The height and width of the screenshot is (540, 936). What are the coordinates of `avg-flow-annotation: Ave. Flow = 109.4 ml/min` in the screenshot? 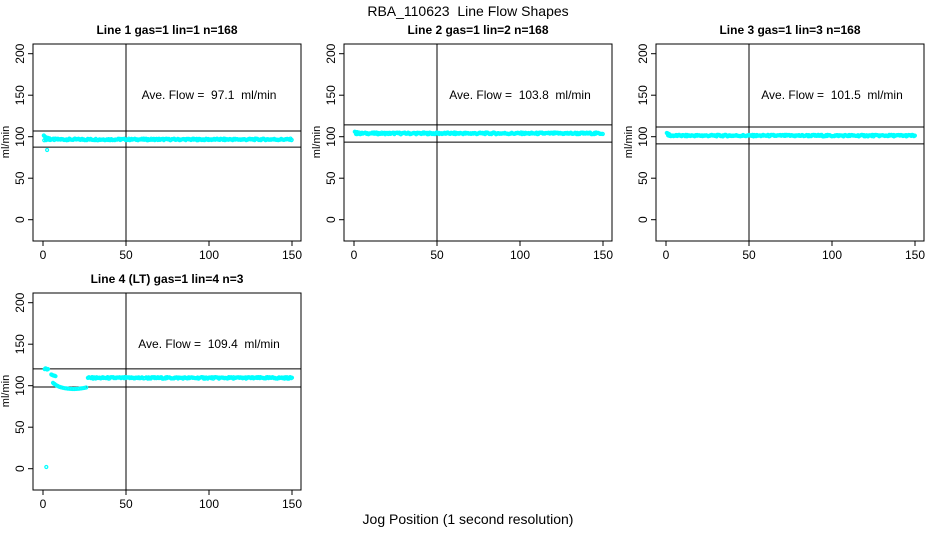 It's located at (209, 344).